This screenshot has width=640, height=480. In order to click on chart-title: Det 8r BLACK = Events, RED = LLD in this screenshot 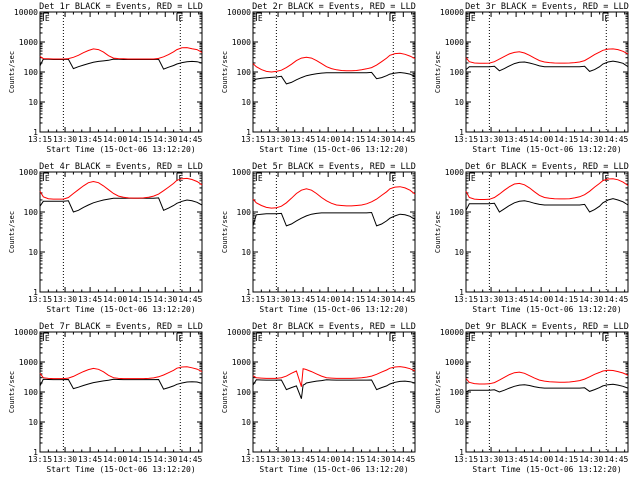, I will do `click(334, 327)`.